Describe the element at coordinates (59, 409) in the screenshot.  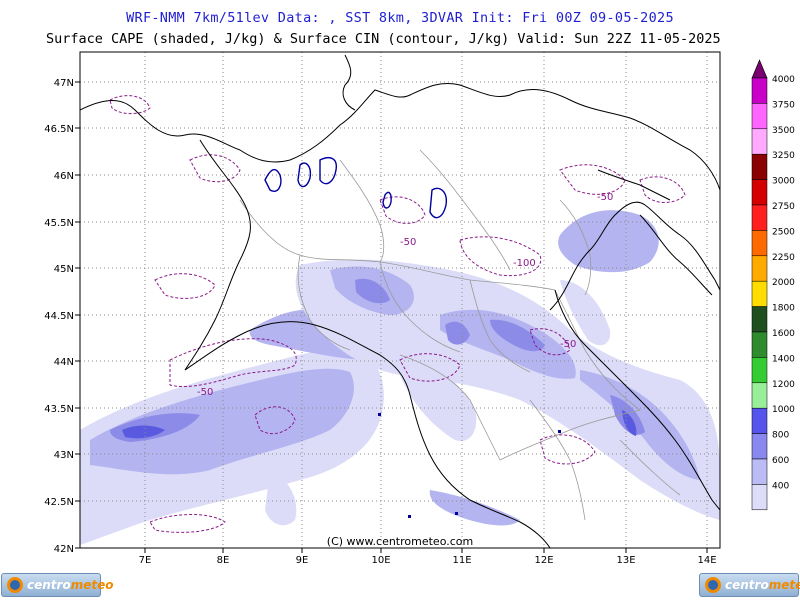
I see `lat-label: 43.5N` at that location.